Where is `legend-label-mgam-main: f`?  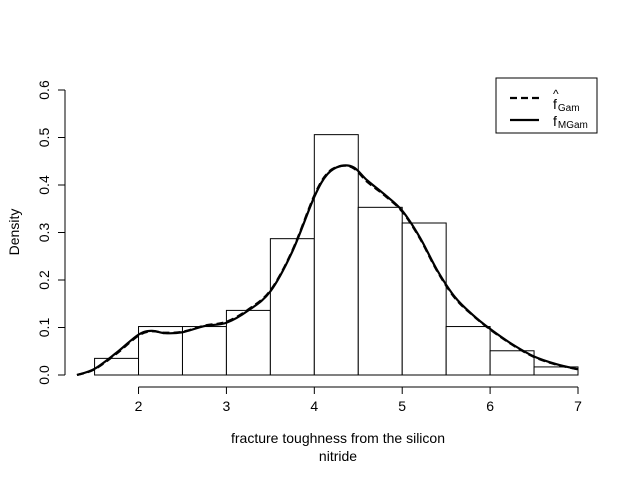
legend-label-mgam-main: f is located at coordinates (555, 121).